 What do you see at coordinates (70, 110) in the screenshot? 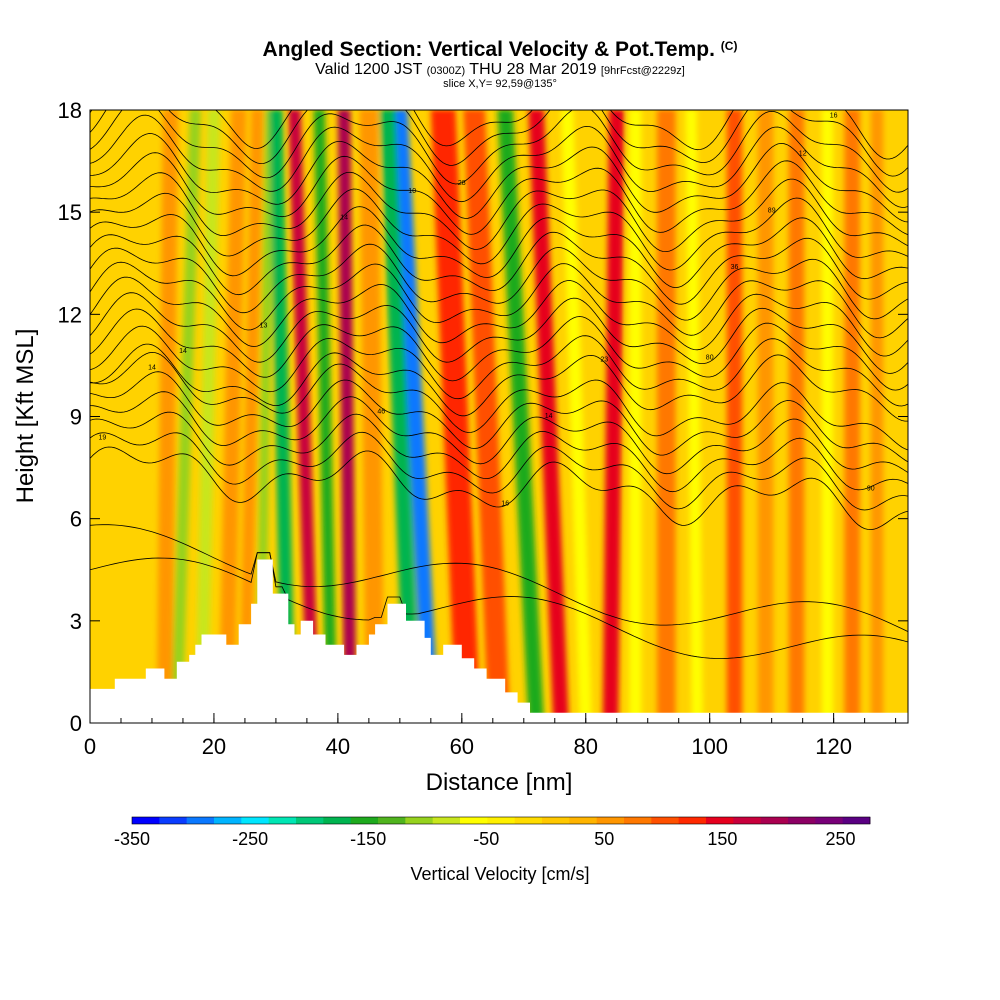
I see `y-tick-label: 18` at bounding box center [70, 110].